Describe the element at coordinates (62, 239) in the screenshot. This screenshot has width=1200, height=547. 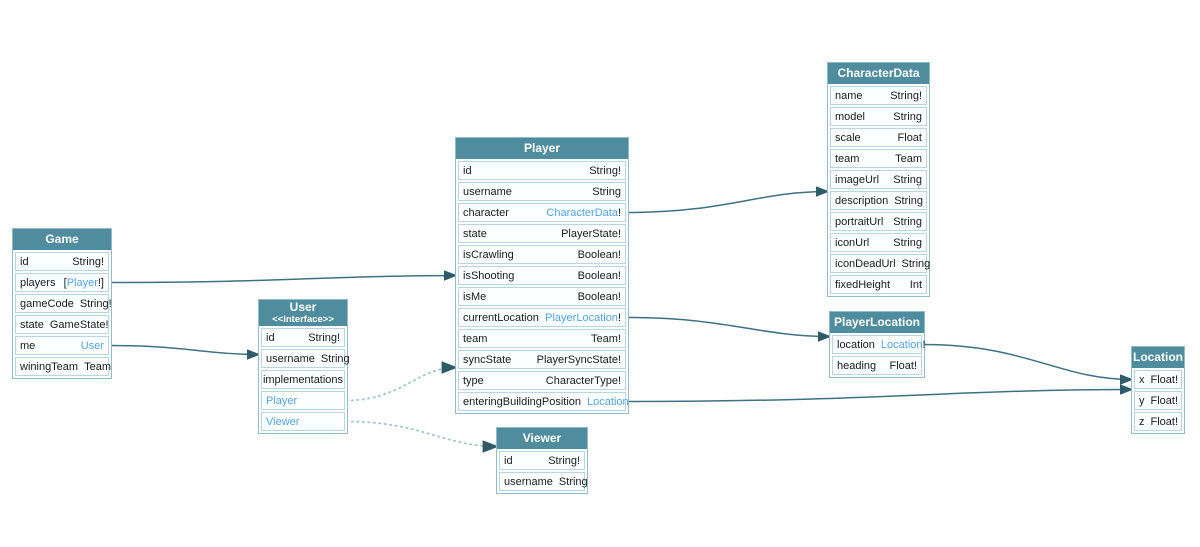
I see `entity-title-game: Game` at that location.